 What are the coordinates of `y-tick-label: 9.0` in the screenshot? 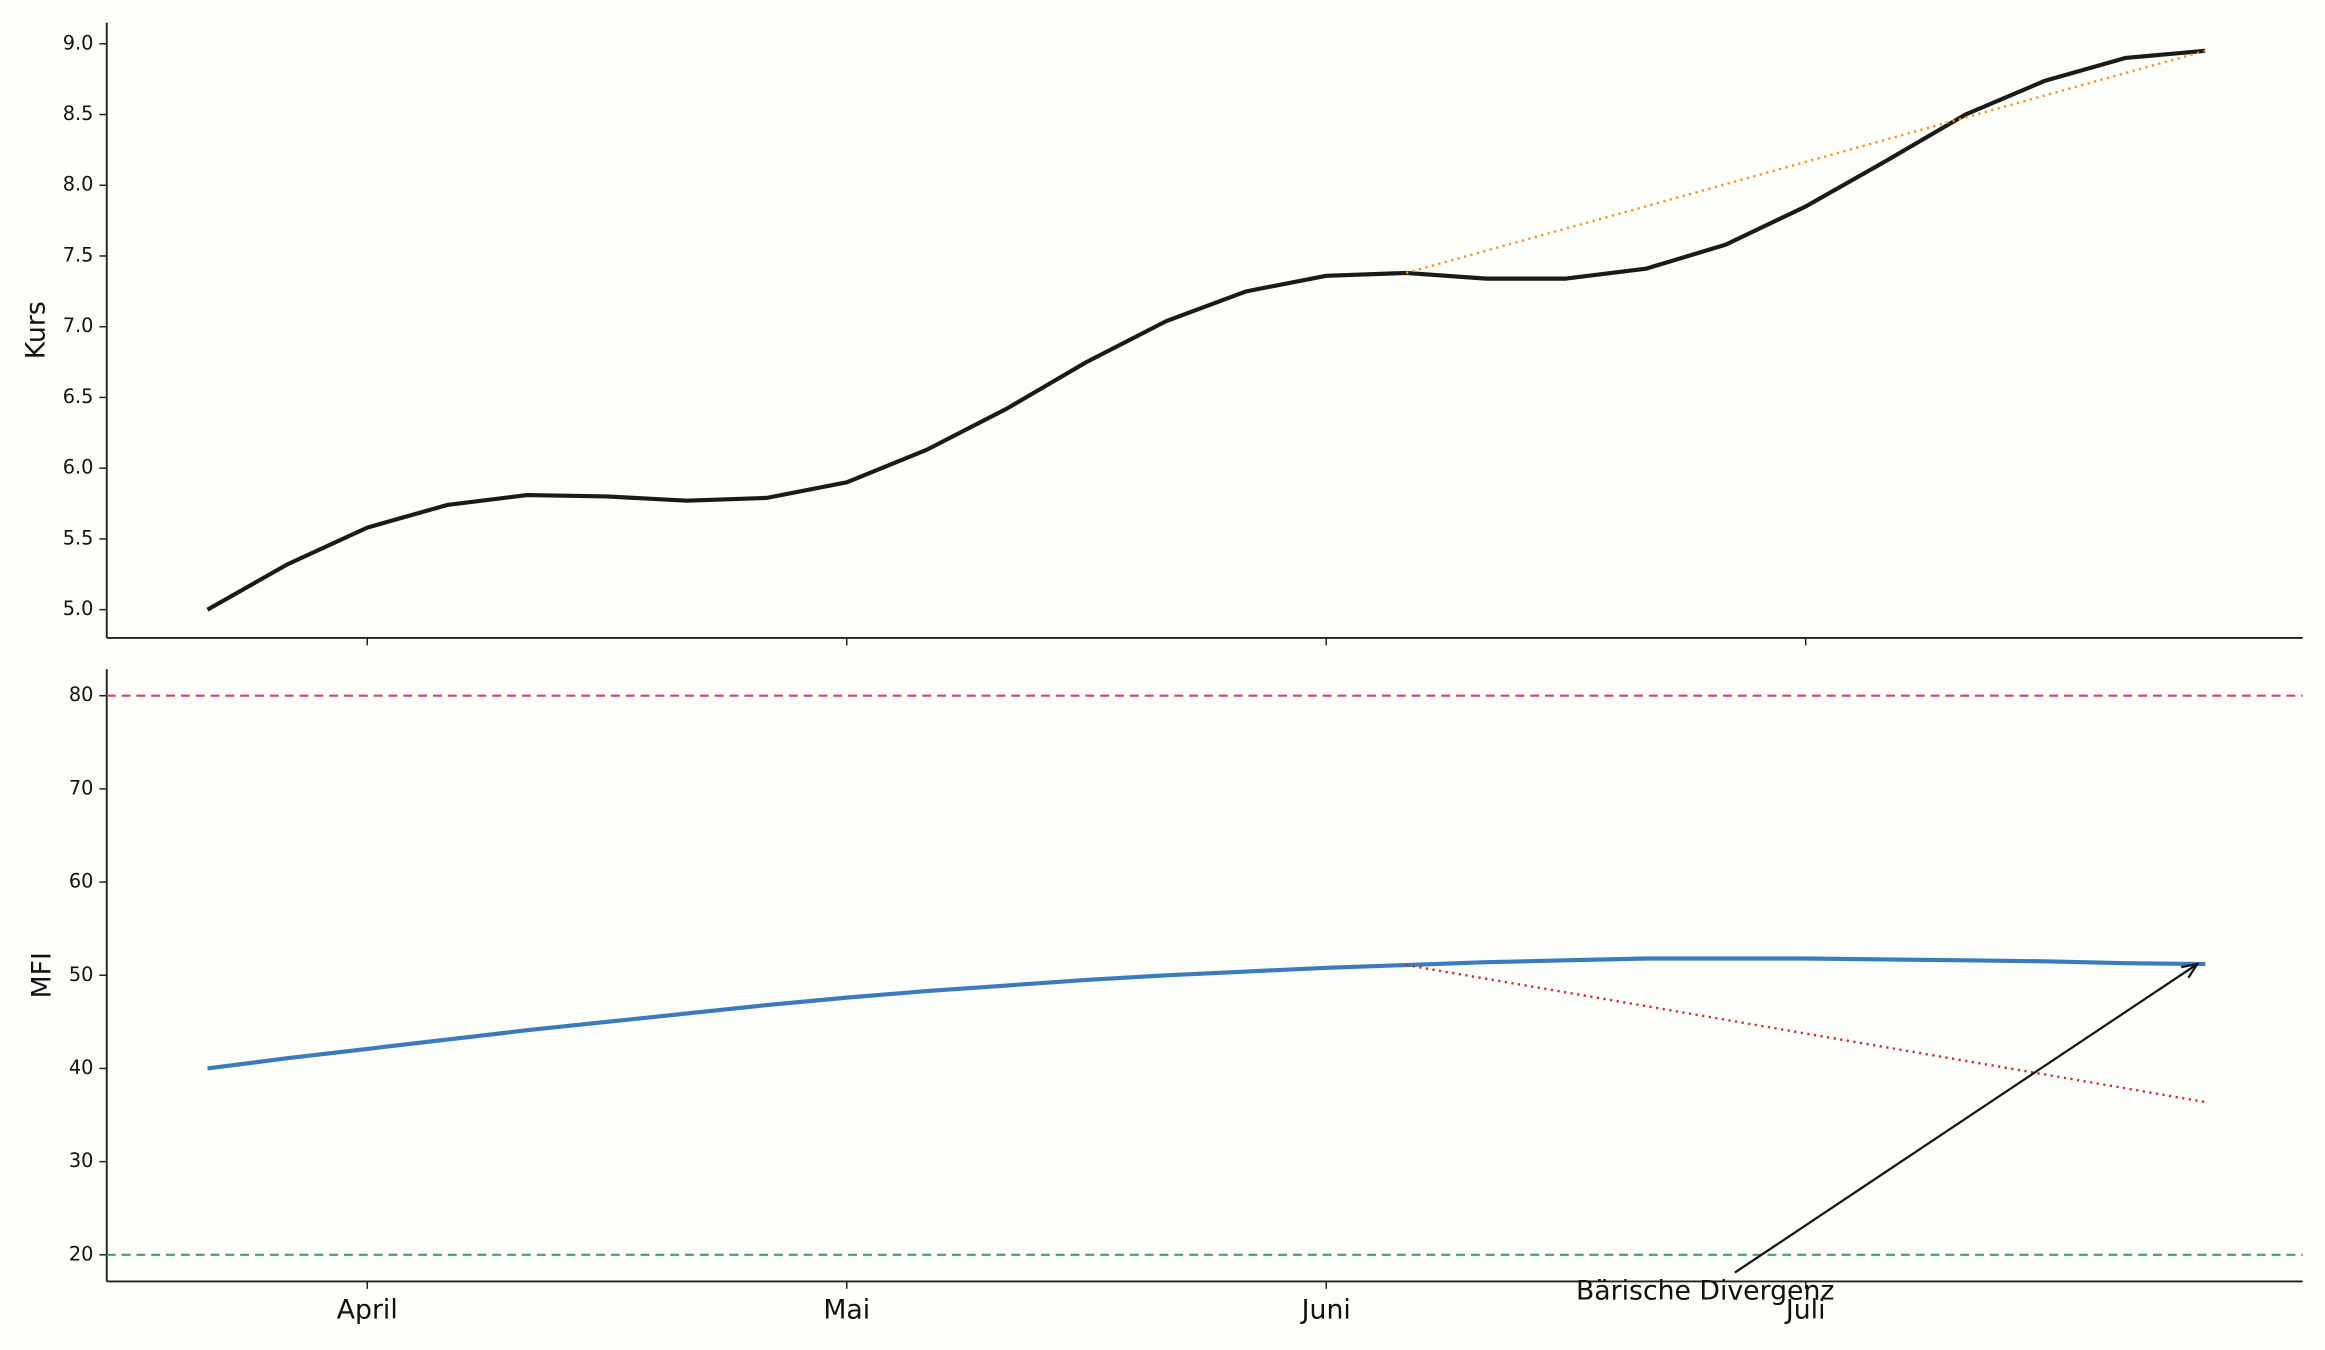 It's located at (78, 42).